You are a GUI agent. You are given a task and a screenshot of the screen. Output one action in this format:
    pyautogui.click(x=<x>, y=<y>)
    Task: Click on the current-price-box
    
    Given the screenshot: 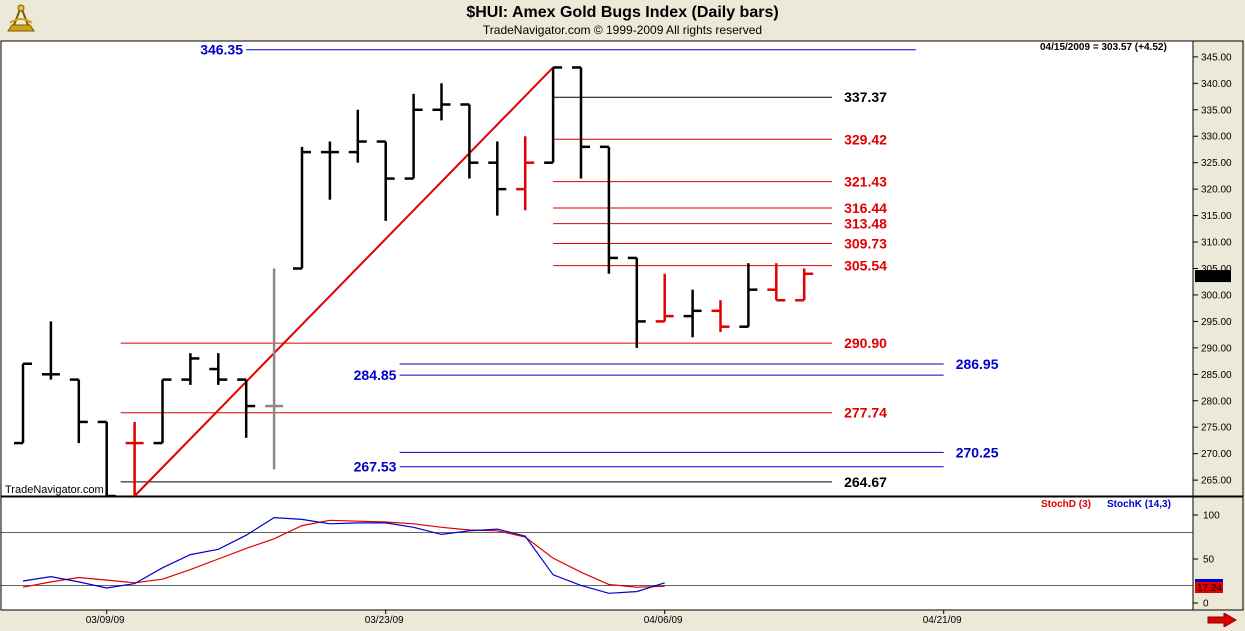 What is the action you would take?
    pyautogui.click(x=1213, y=276)
    